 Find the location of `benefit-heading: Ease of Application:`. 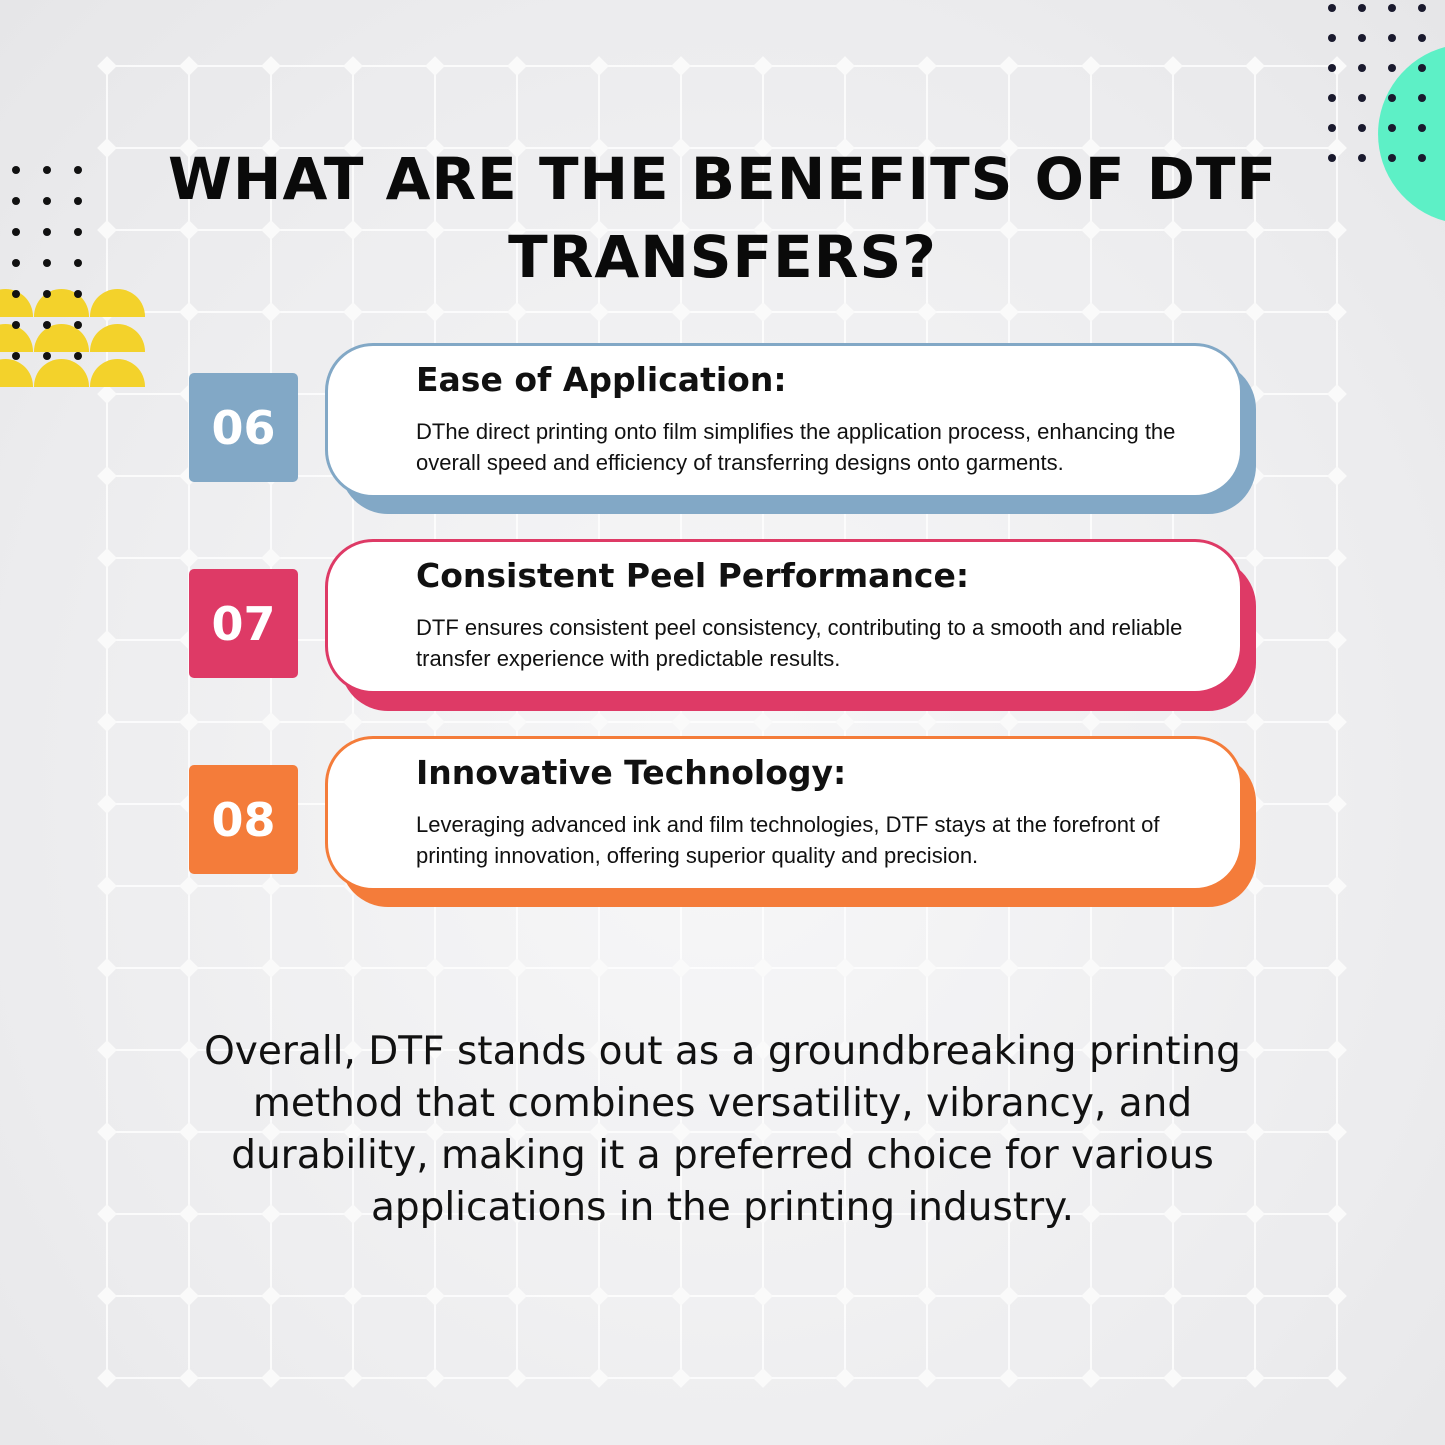

benefit-heading: Ease of Application: is located at coordinates (601, 379).